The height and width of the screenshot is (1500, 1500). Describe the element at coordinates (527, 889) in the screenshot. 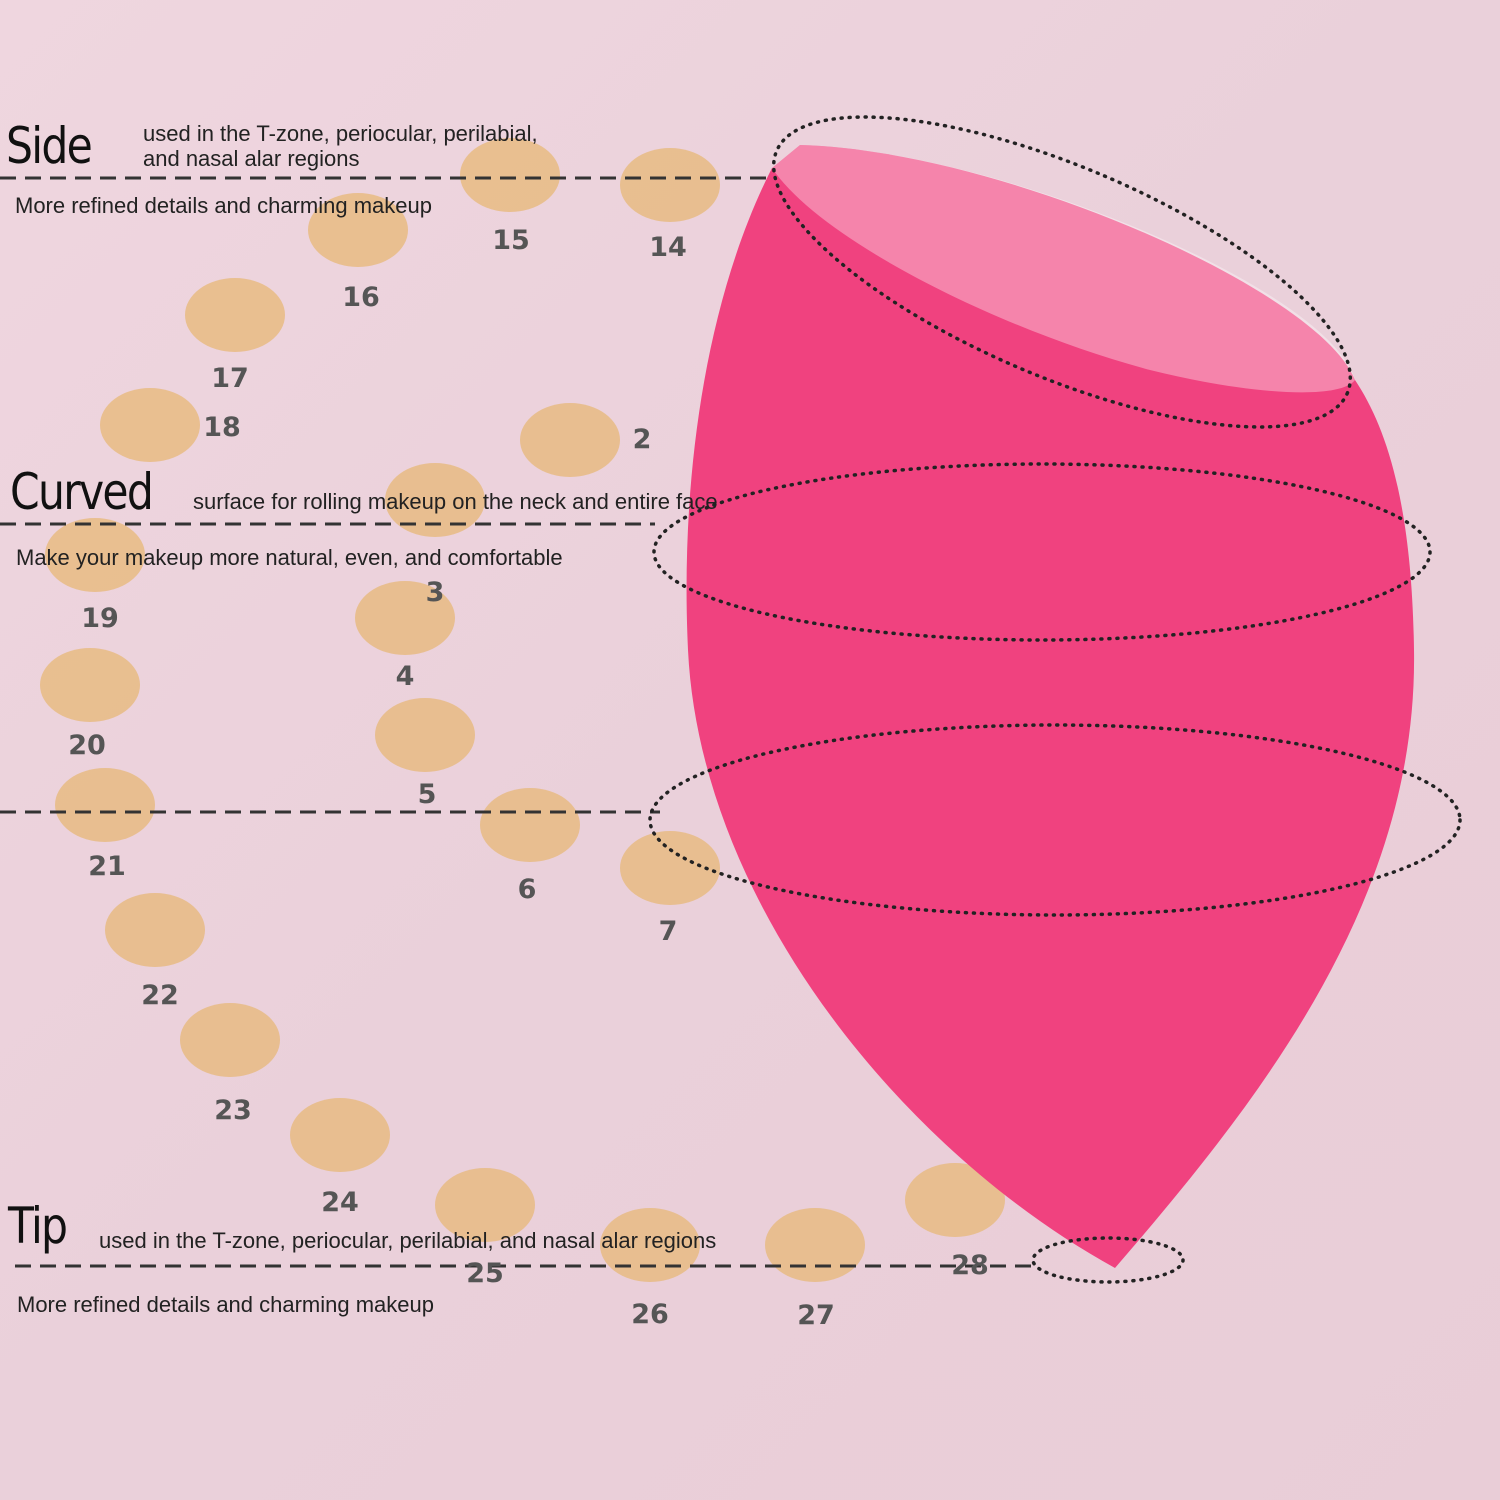

I see `swatch-label-6: 6` at that location.